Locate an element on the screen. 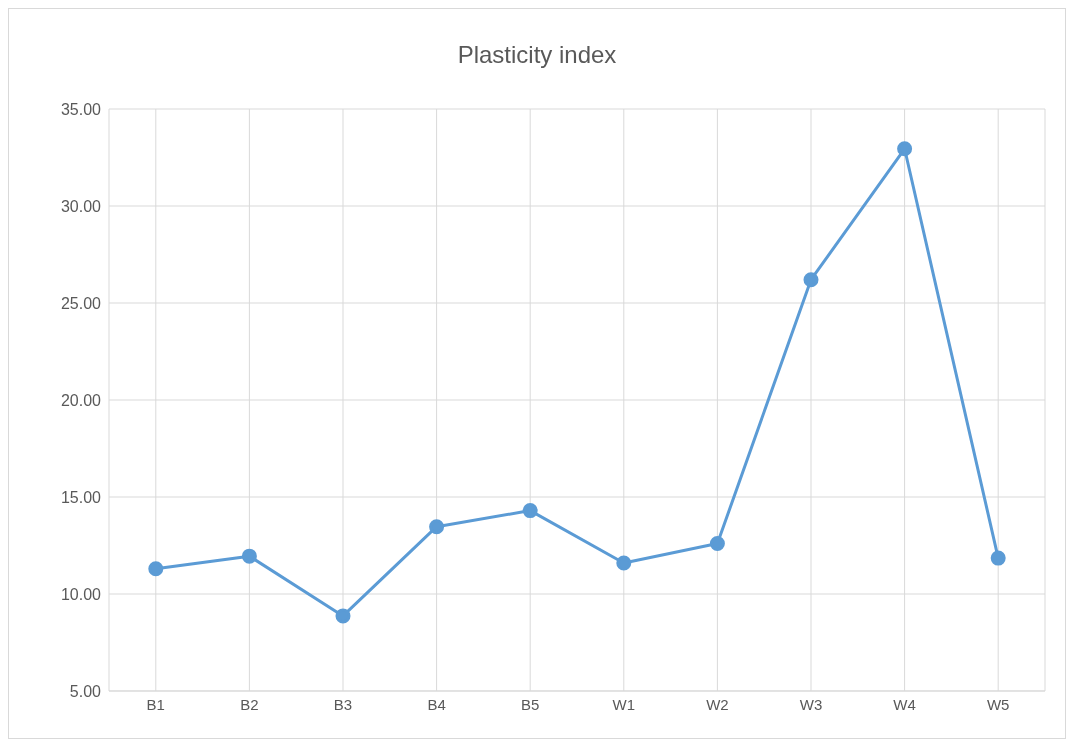 This screenshot has width=1072, height=745. y-tick-label: 30.00 is located at coordinates (81, 206).